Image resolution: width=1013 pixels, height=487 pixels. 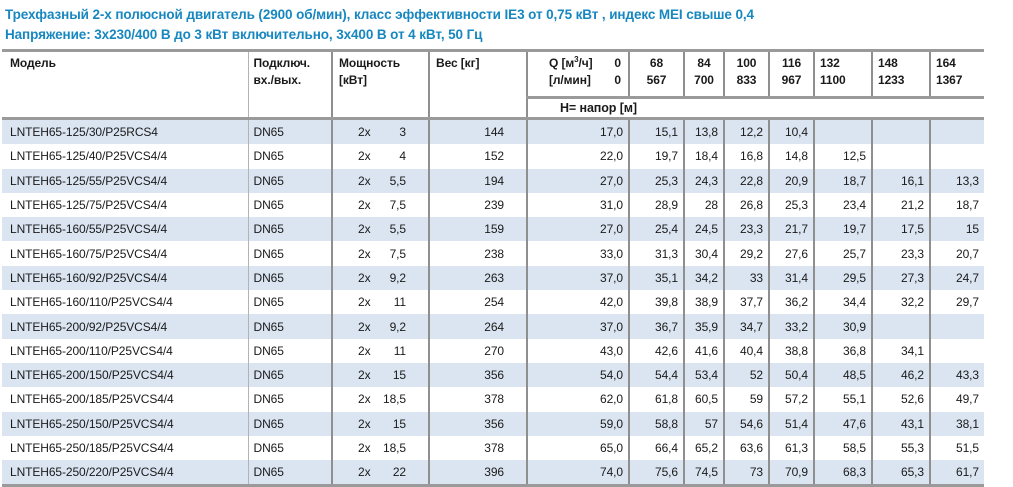 I want to click on model-cell: LNTEH65-160/110/P25VCS4/4, so click(x=91, y=302).